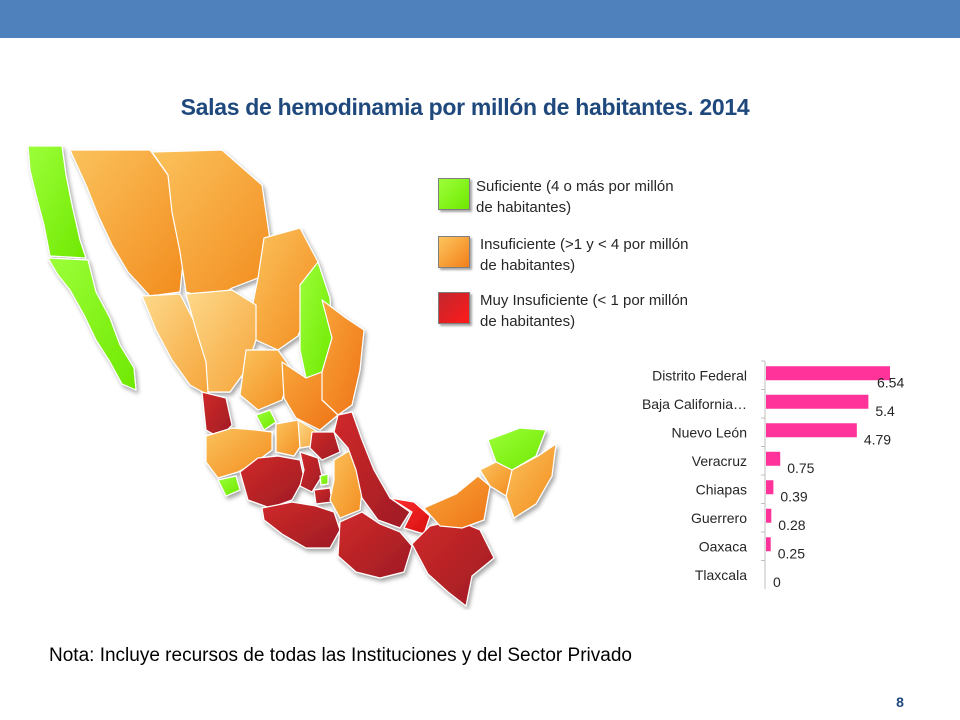 The width and height of the screenshot is (960, 720). I want to click on state-chiapas, so click(453, 563).